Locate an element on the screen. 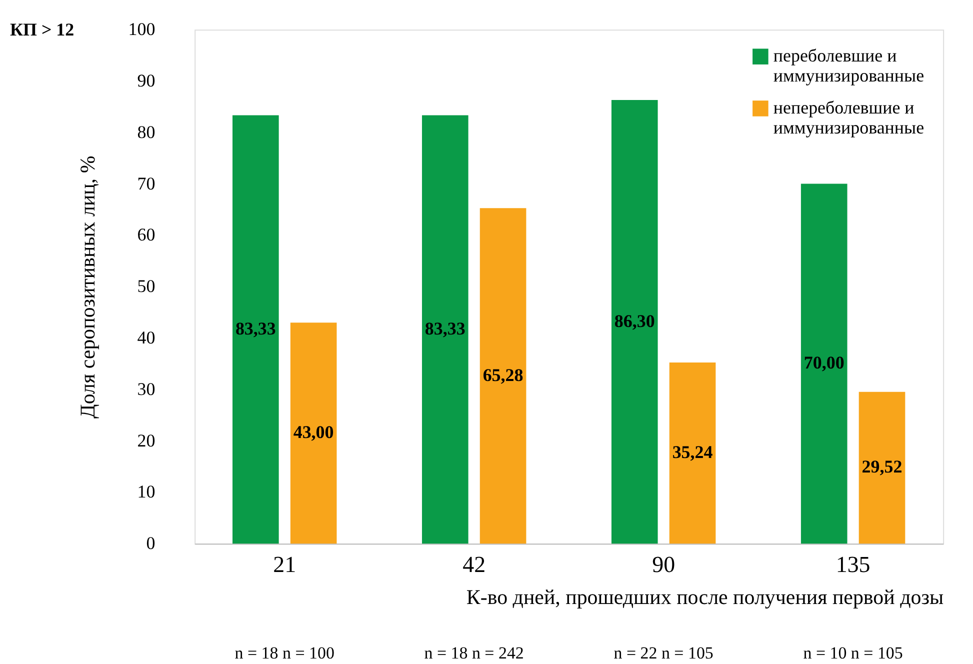  y-tick-label: 10 is located at coordinates (146, 492).